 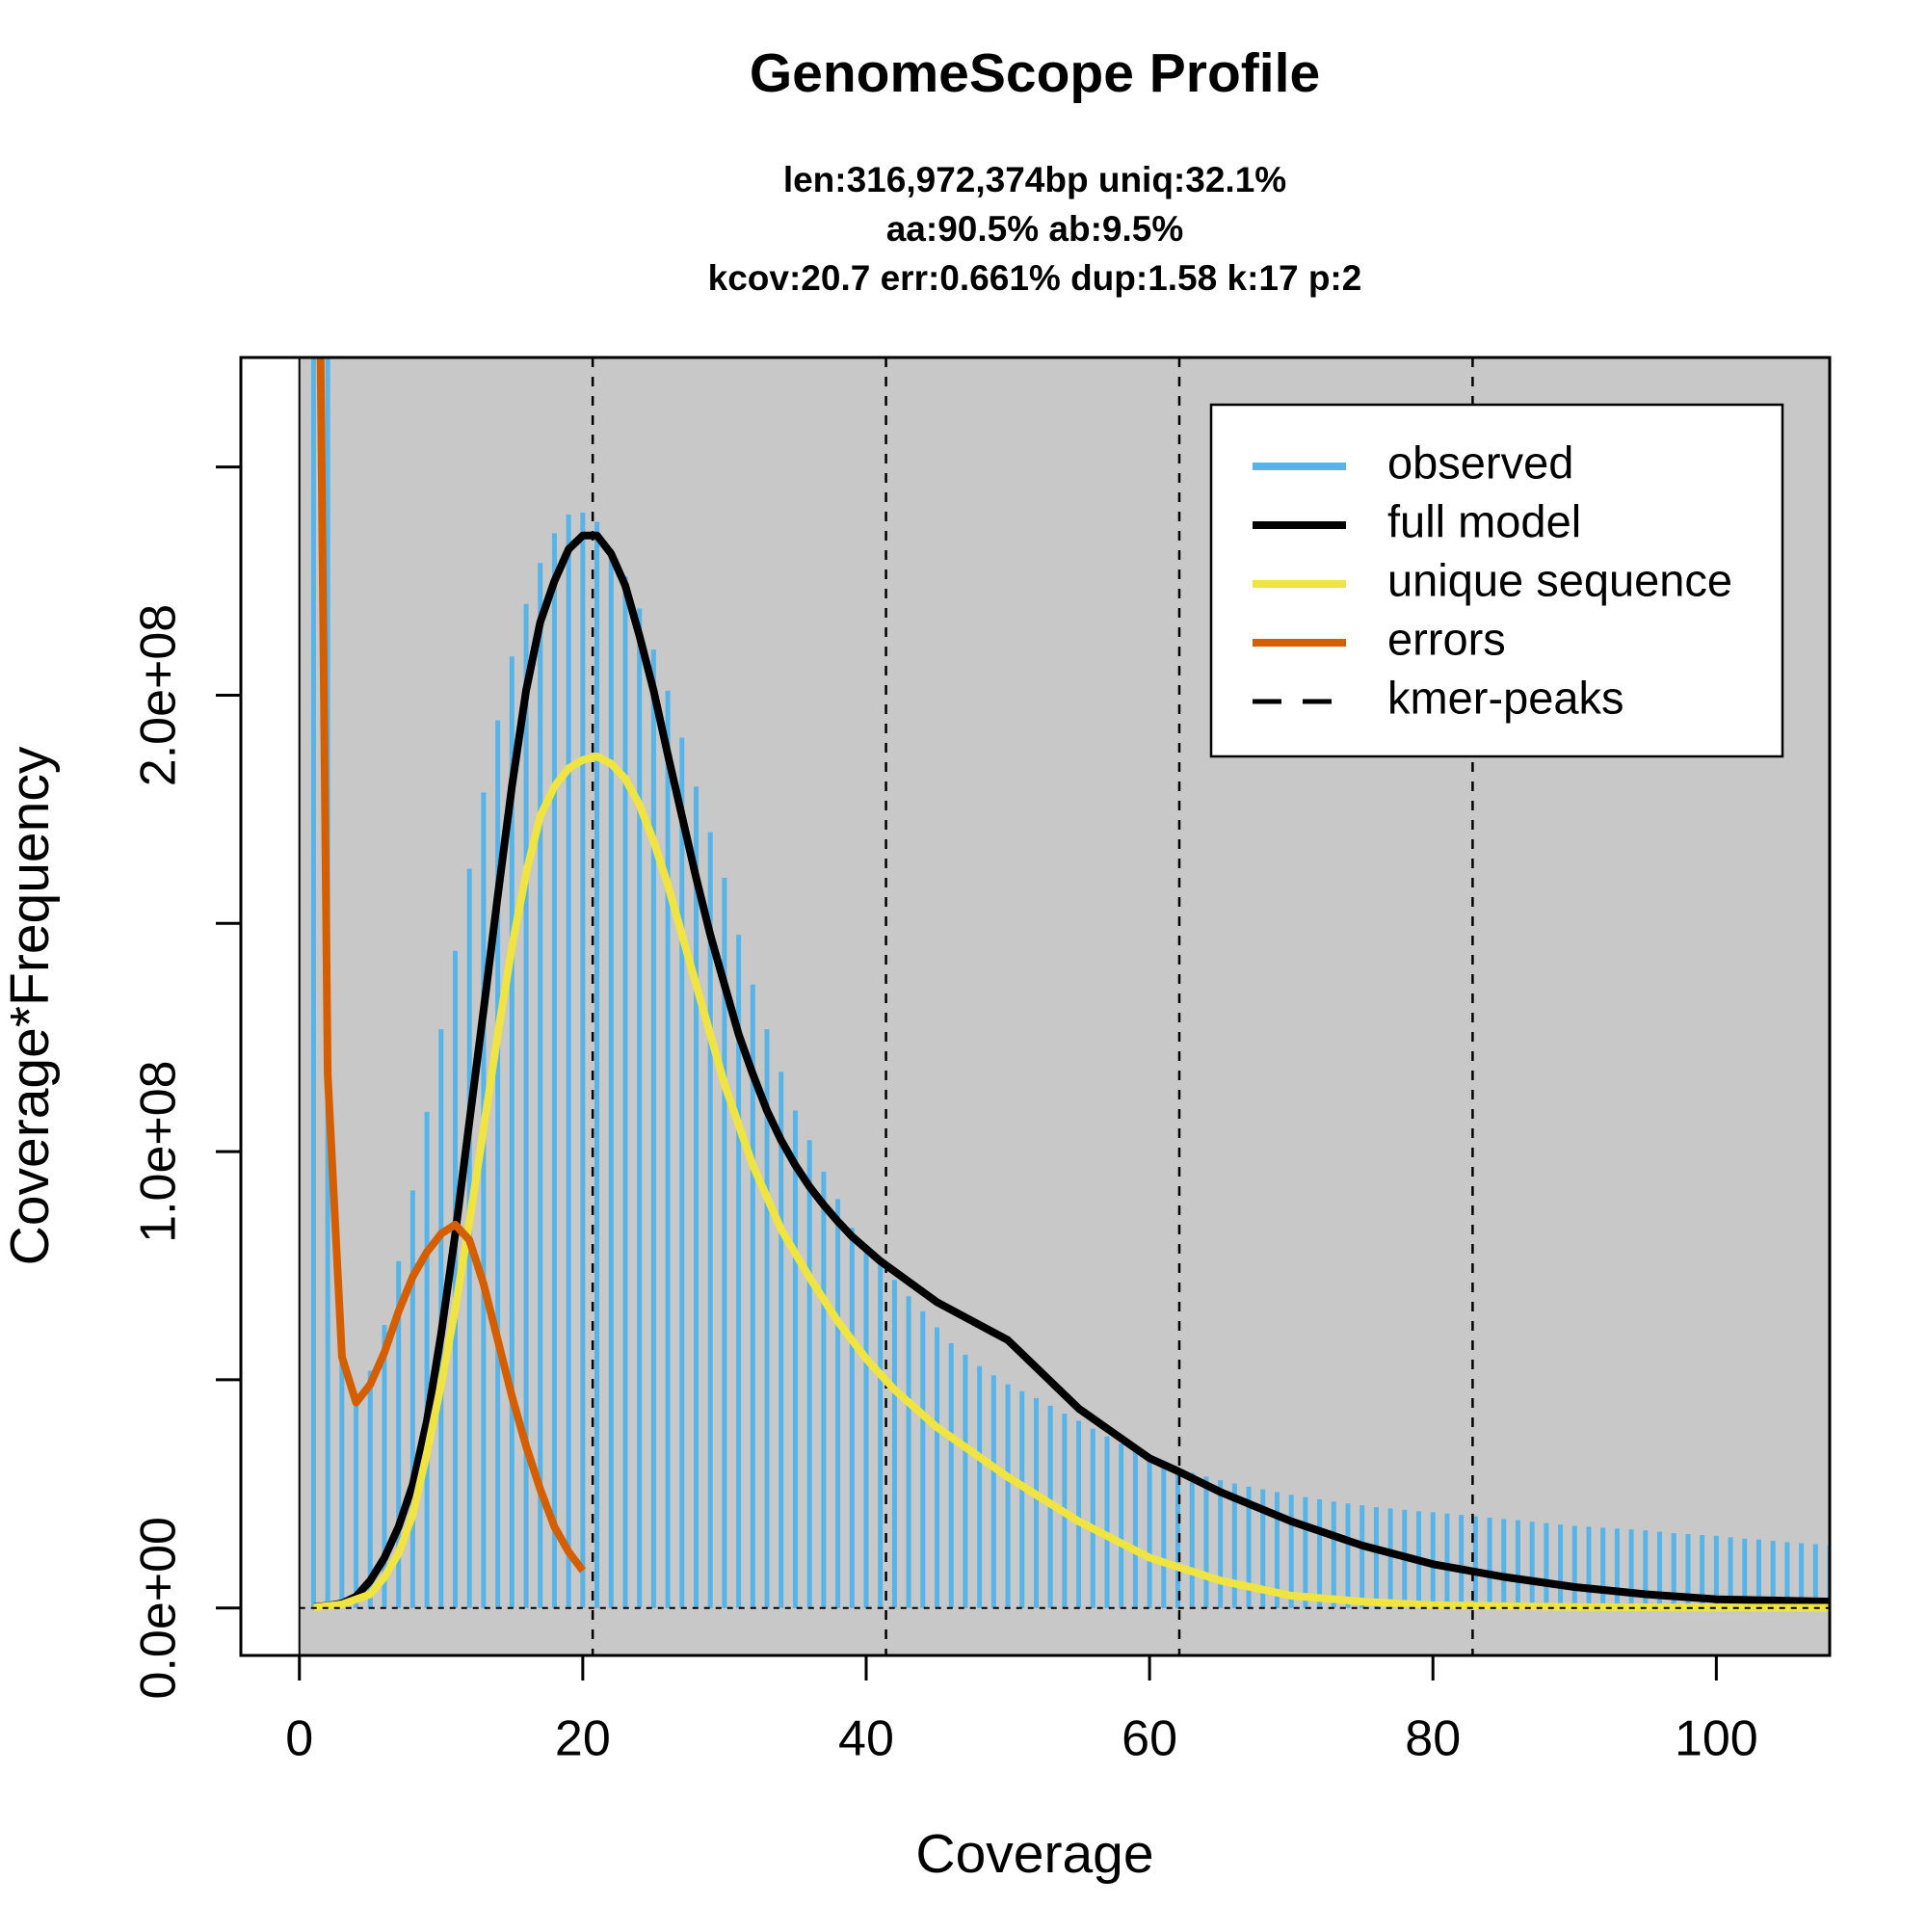 What do you see at coordinates (1484, 520) in the screenshot?
I see `legend-label: full model` at bounding box center [1484, 520].